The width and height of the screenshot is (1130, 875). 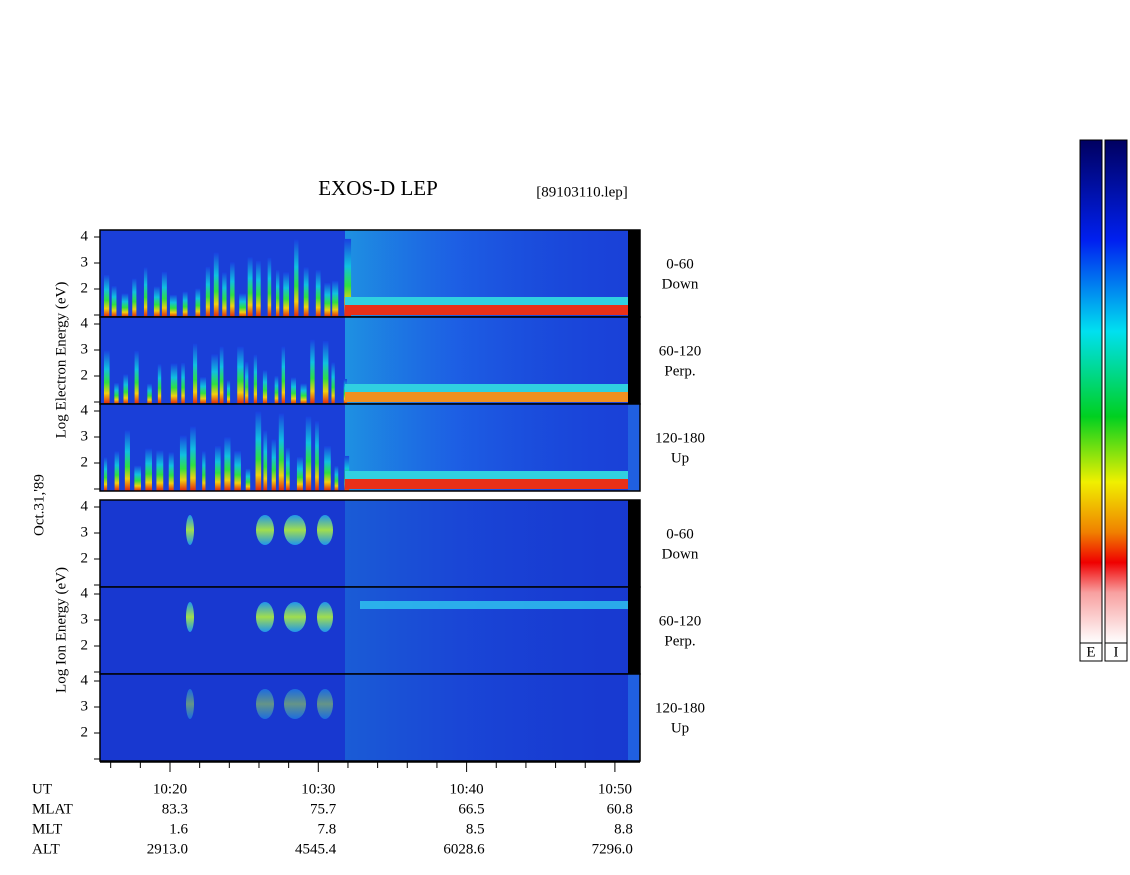 I want to click on file-name: [89103110.lep], so click(x=582, y=192).